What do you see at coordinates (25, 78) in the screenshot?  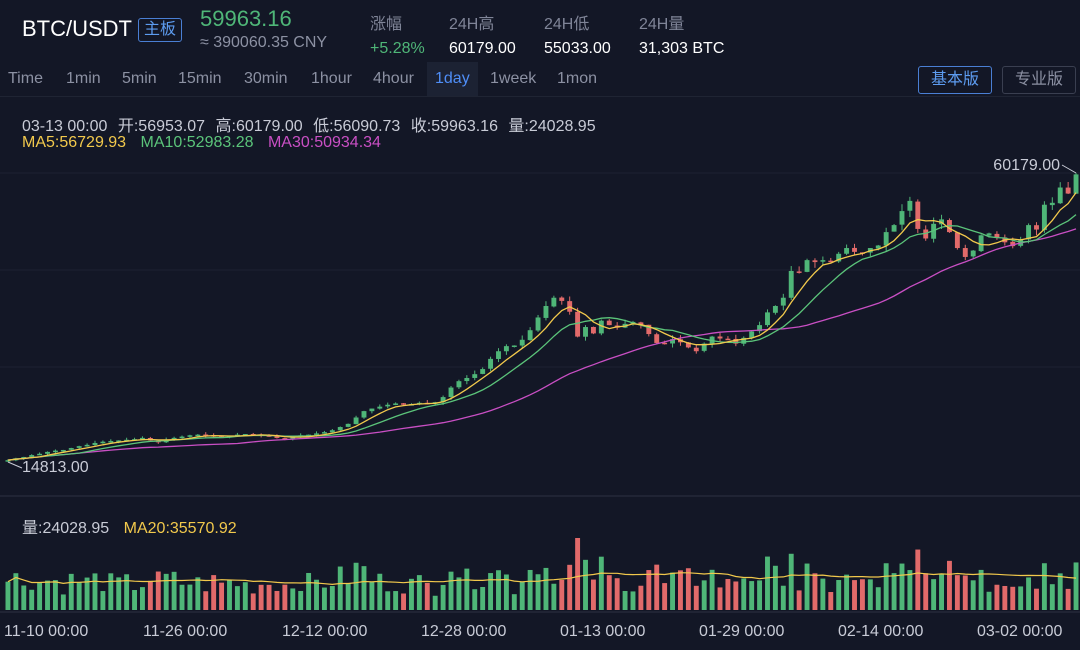 I see `tab-time: Time` at bounding box center [25, 78].